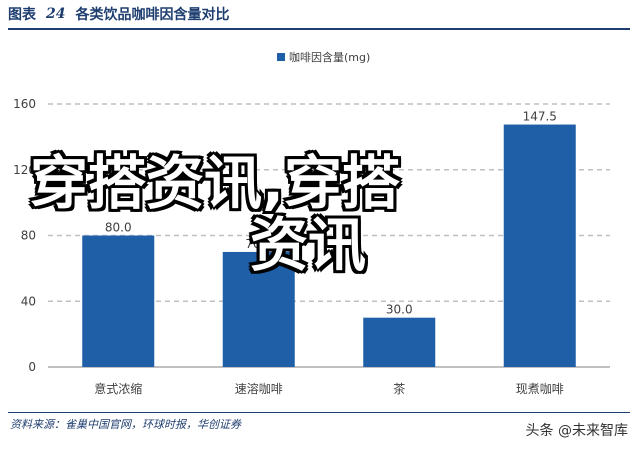 This screenshot has height=451, width=640. What do you see at coordinates (56, 14) in the screenshot?
I see `figure-number: 24` at bounding box center [56, 14].